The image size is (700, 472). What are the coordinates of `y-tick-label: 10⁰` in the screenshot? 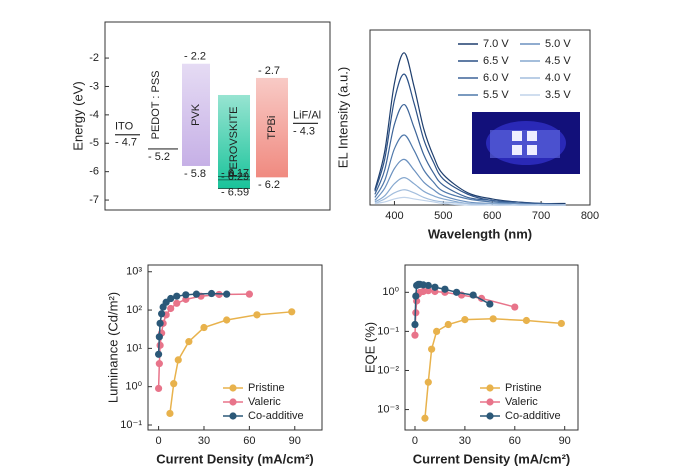 It's located at (133, 387).